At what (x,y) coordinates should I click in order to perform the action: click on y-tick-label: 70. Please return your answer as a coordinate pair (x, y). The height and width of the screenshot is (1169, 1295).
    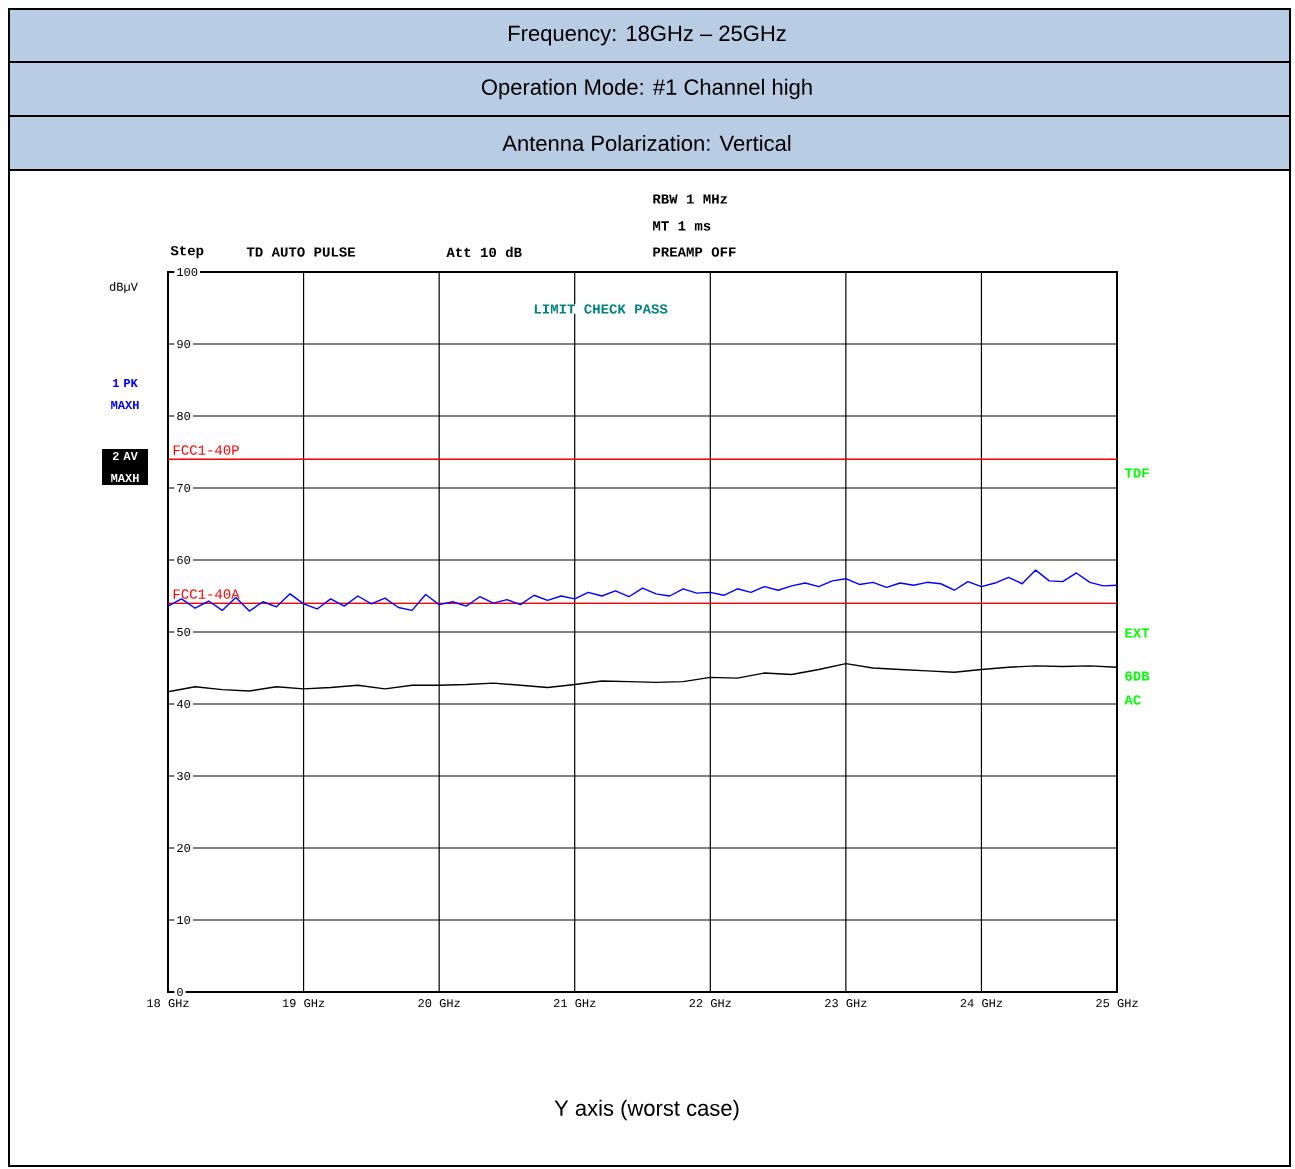
    Looking at the image, I should click on (184, 488).